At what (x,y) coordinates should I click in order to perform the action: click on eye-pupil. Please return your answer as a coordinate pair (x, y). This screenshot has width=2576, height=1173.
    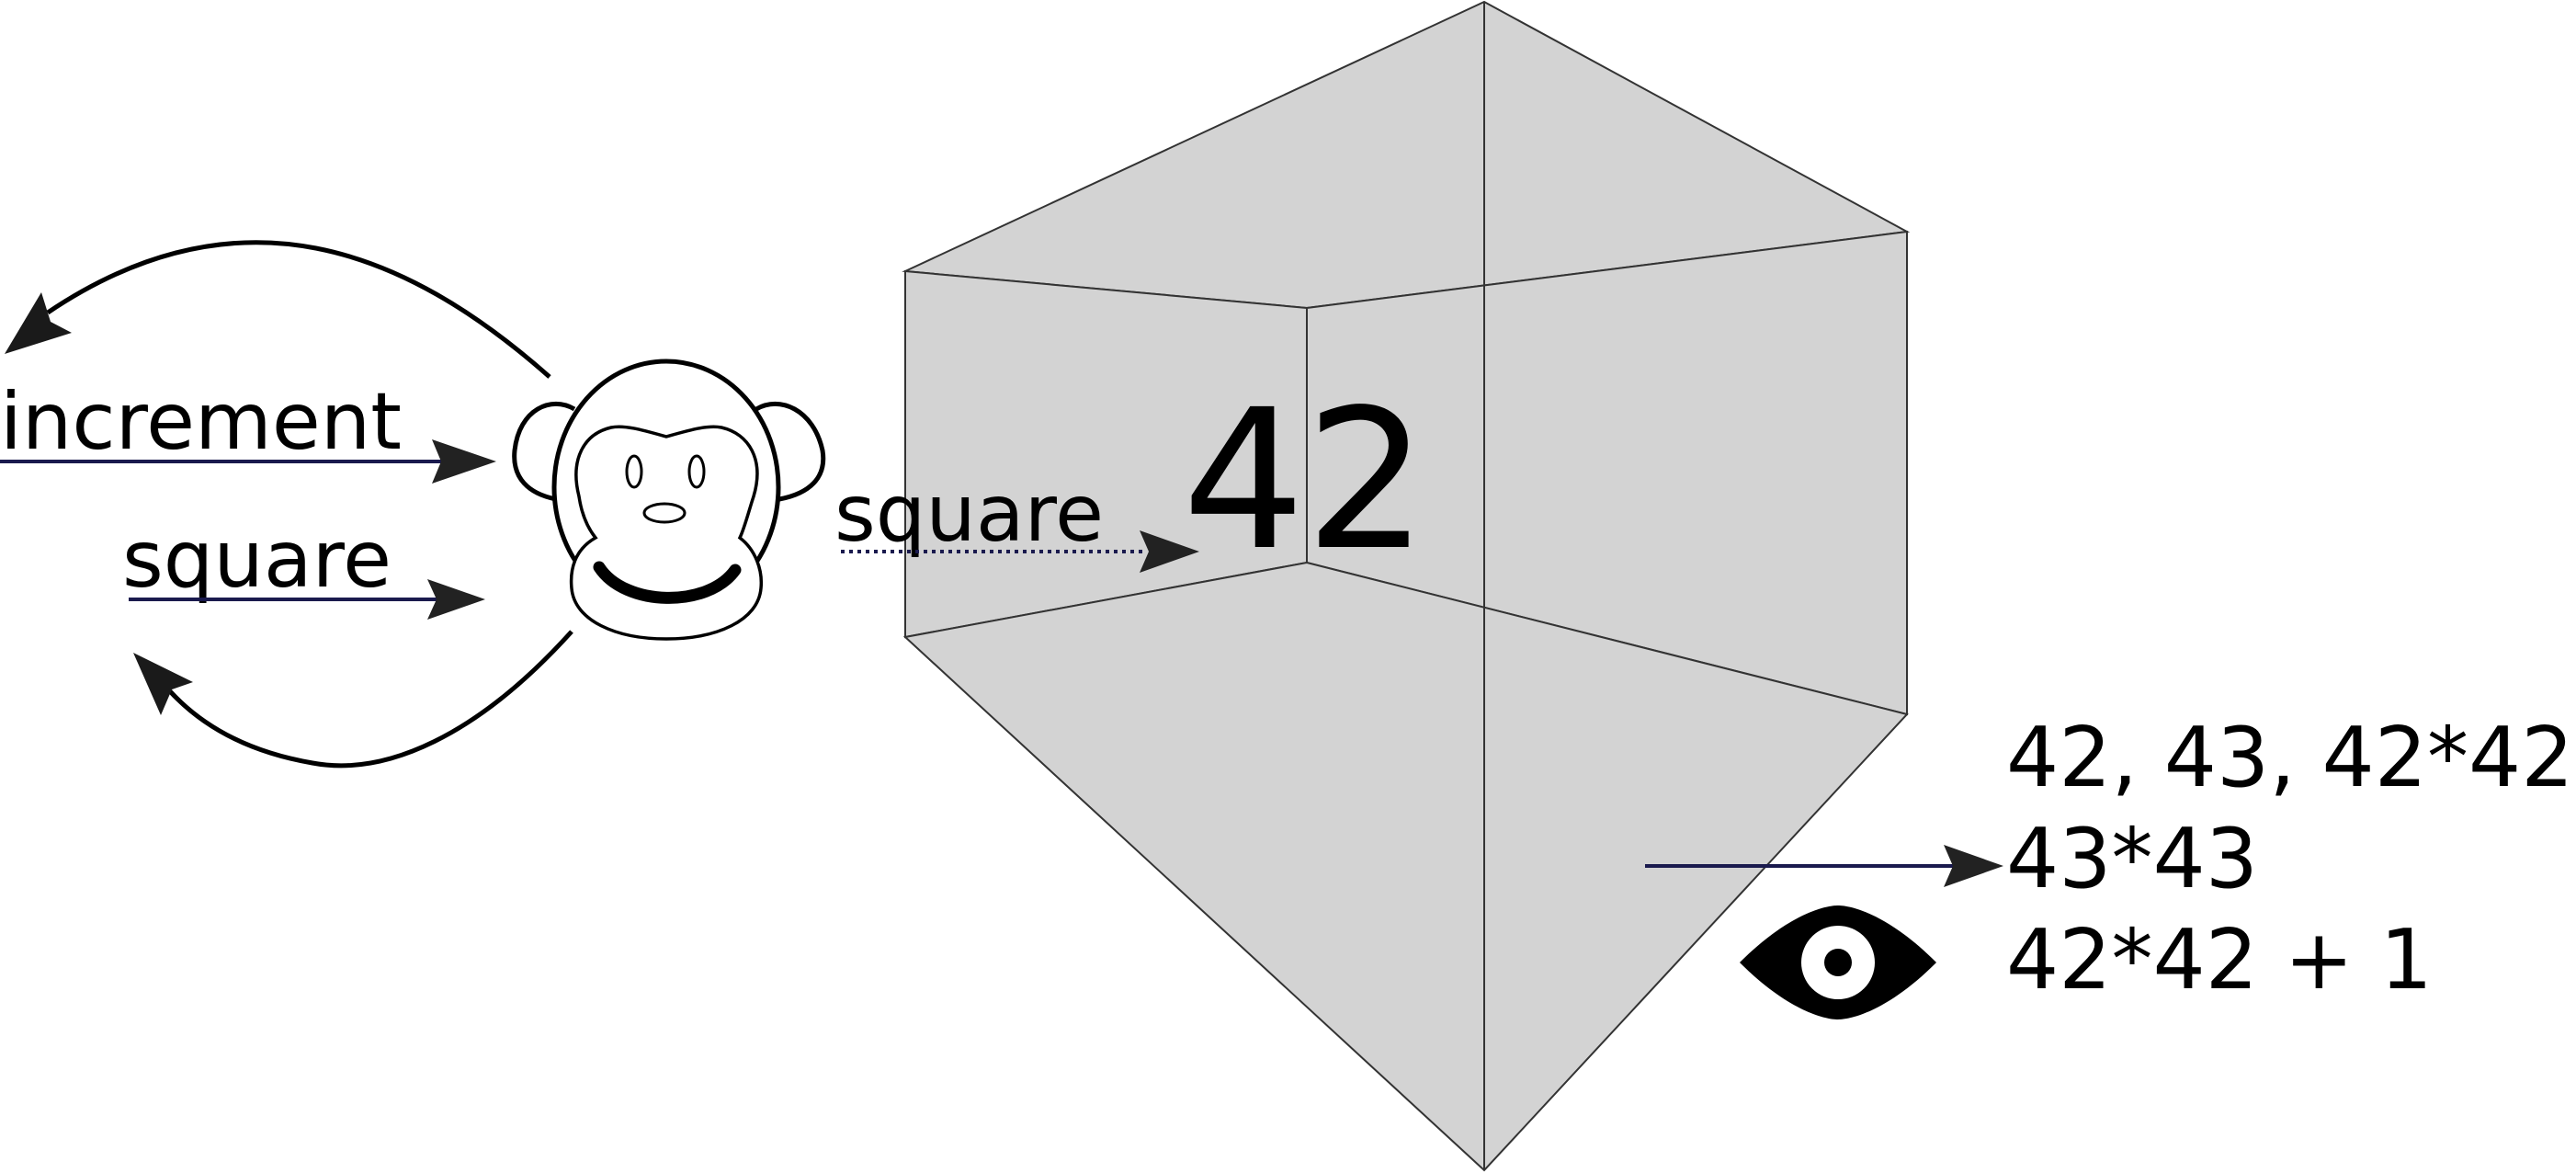
    Looking at the image, I should click on (1838, 962).